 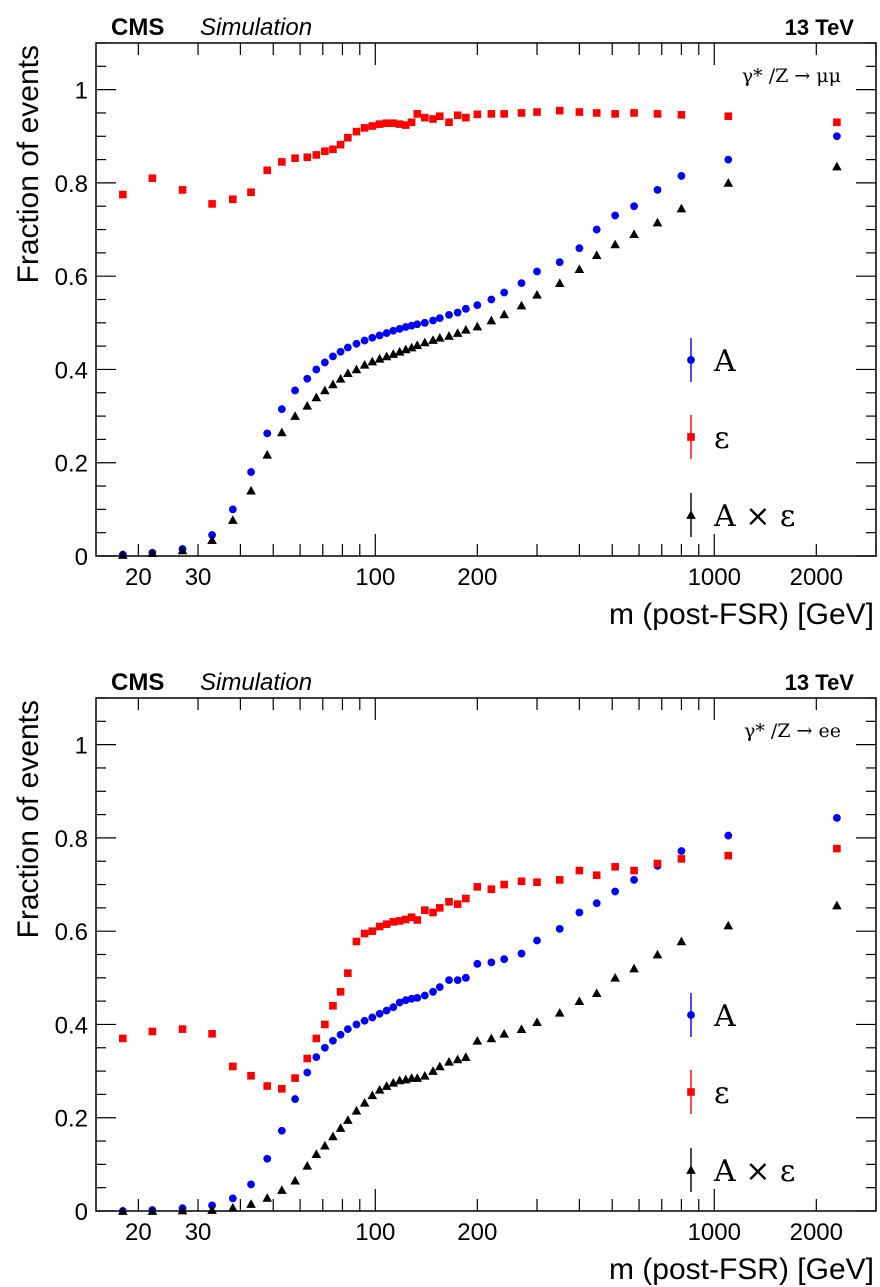 I want to click on y-tick-label: 0.8, so click(x=71, y=184).